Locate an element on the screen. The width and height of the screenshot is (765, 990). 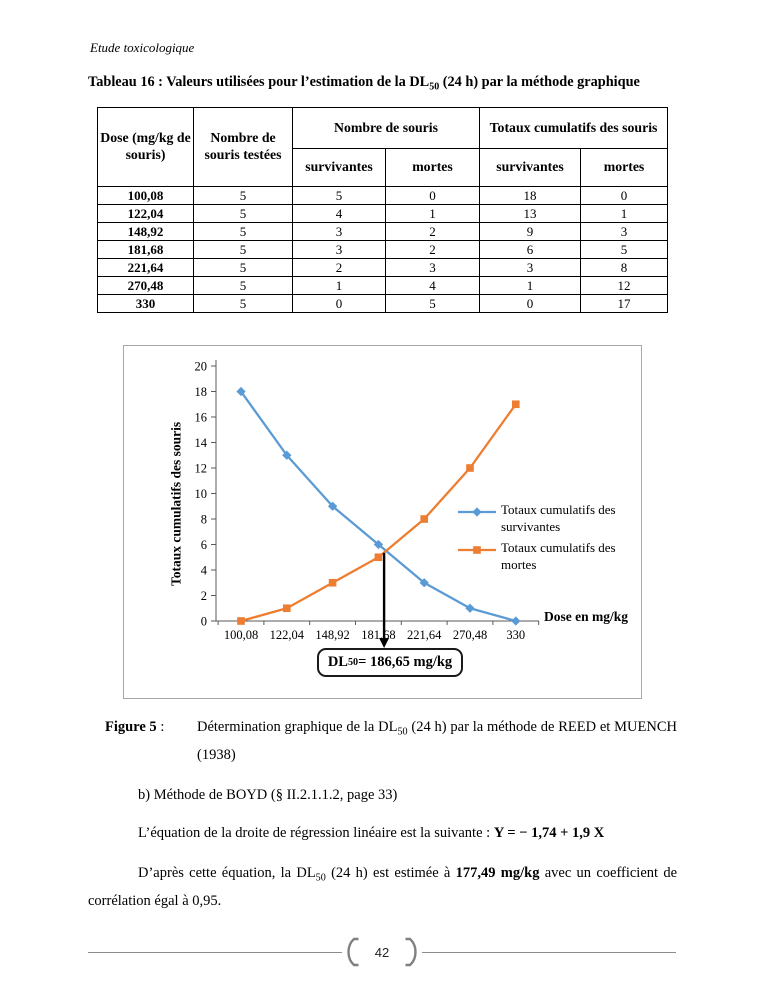
cell-dose: 100,08 is located at coordinates (145, 195).